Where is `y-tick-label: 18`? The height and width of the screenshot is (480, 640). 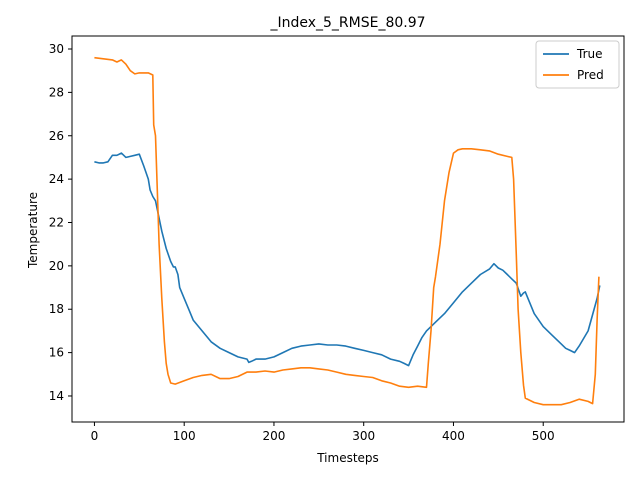
y-tick-label: 18 is located at coordinates (56, 309).